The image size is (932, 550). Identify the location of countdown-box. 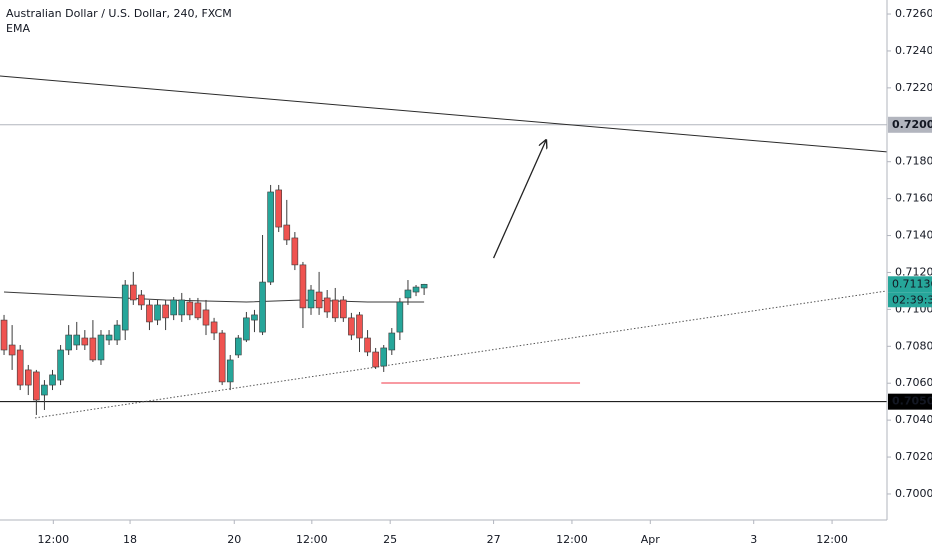
(910, 300).